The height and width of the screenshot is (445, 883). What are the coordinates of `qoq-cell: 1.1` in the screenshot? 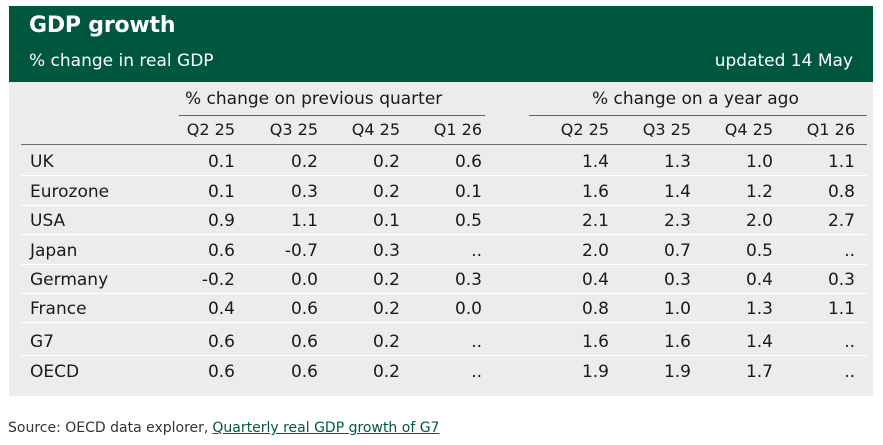 It's located at (304, 221).